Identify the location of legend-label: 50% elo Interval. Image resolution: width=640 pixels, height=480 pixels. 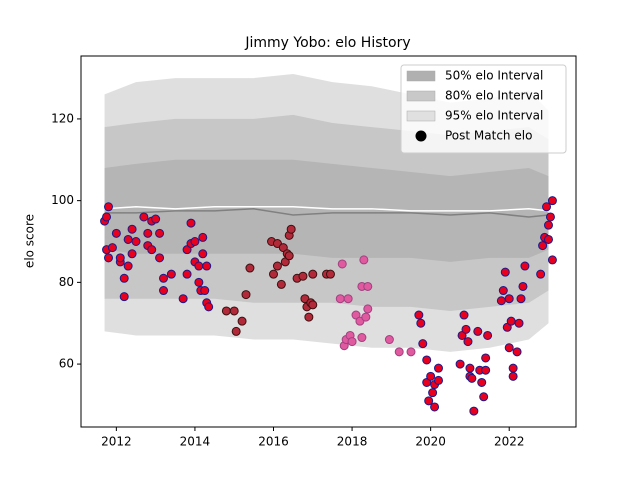
(494, 76).